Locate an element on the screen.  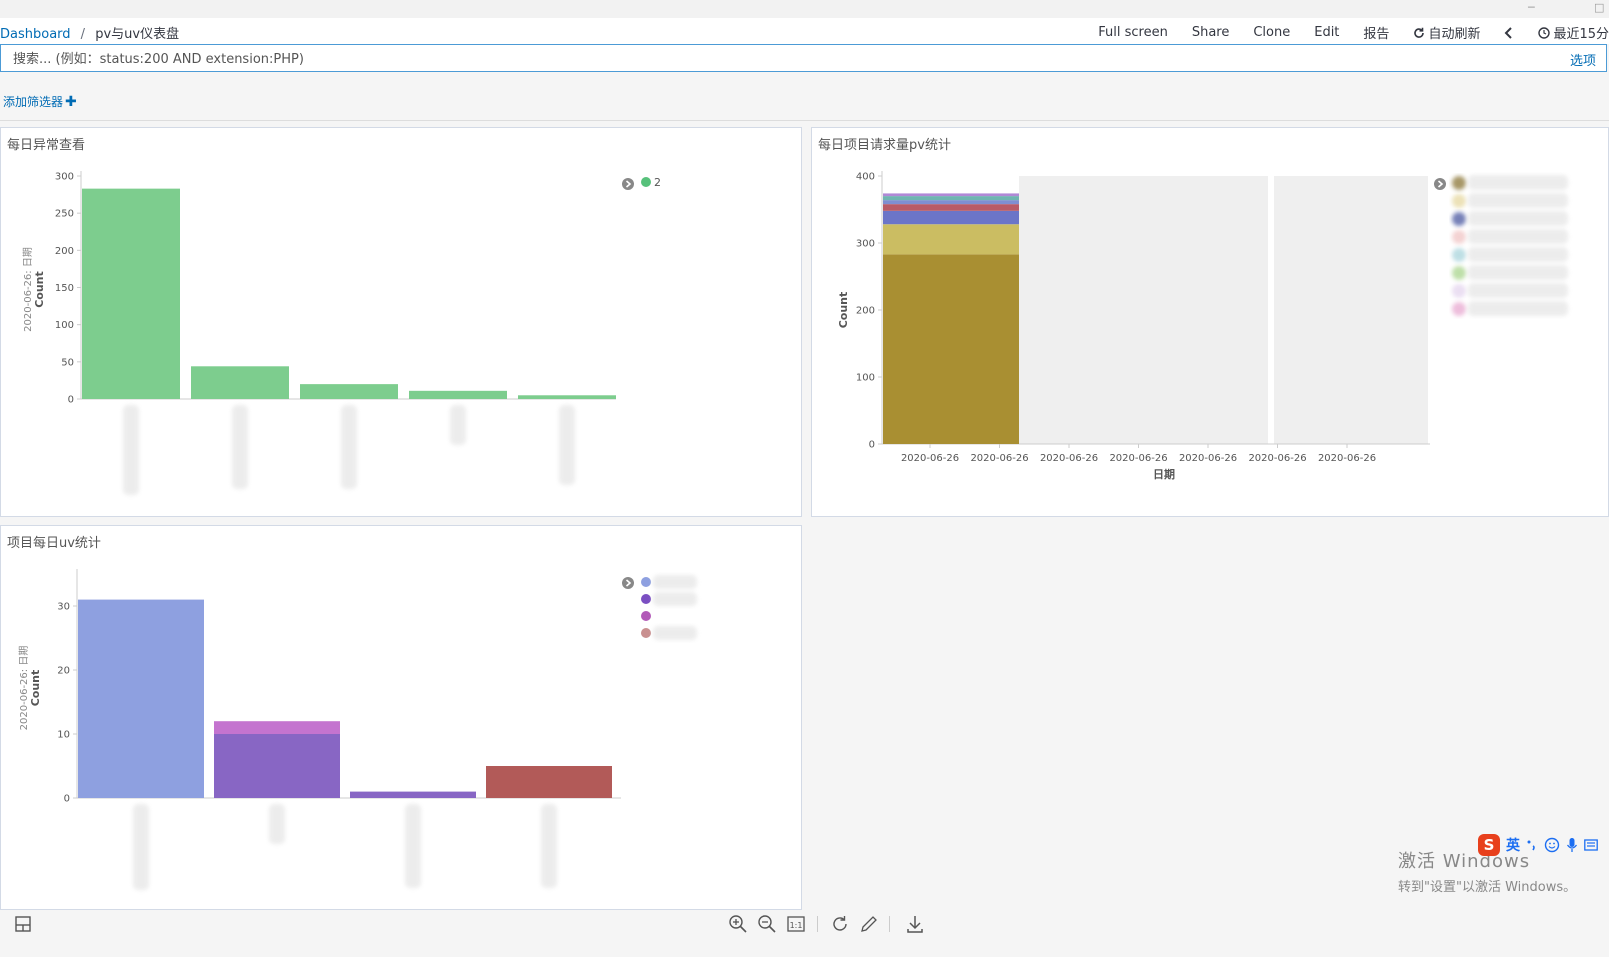
search-input is located at coordinates (738, 59).